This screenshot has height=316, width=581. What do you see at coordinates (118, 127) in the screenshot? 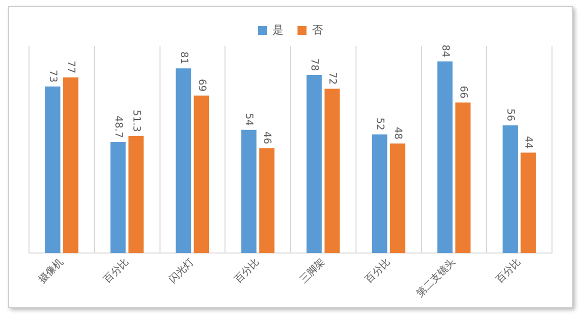
I see `data-label: 48.7` at bounding box center [118, 127].